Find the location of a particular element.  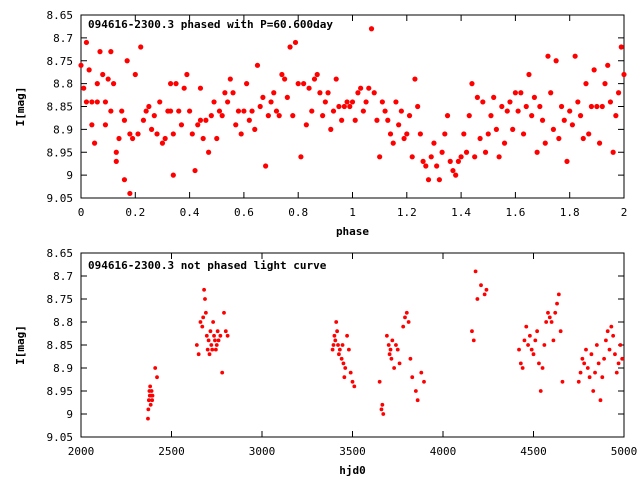

y-tick-label: 9.05 is located at coordinates (60, 198).